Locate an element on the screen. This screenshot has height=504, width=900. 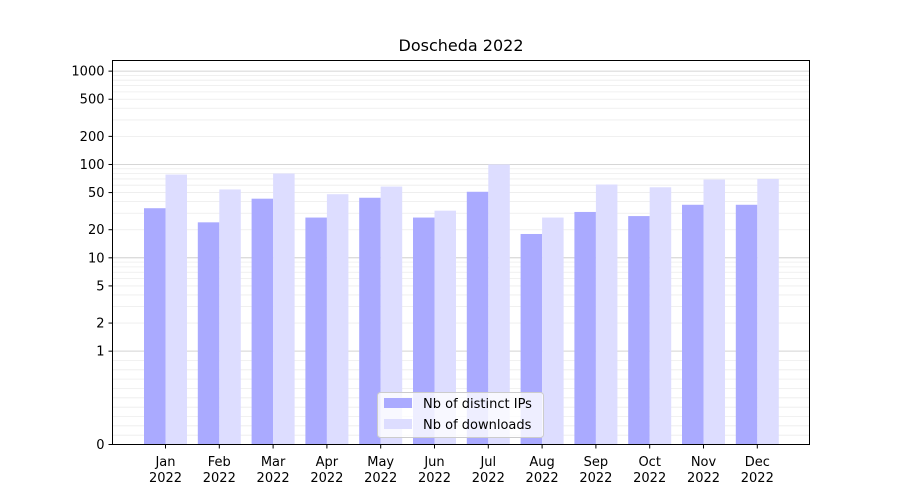
y-tick-label: 200 is located at coordinates (92, 137).